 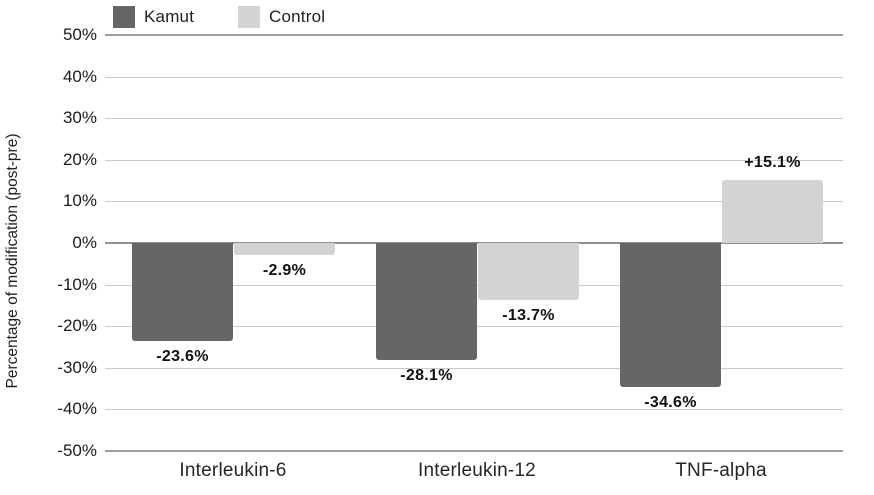 I want to click on bar-value-label-kamut-interleukin-6: -23.6%, so click(x=182, y=357).